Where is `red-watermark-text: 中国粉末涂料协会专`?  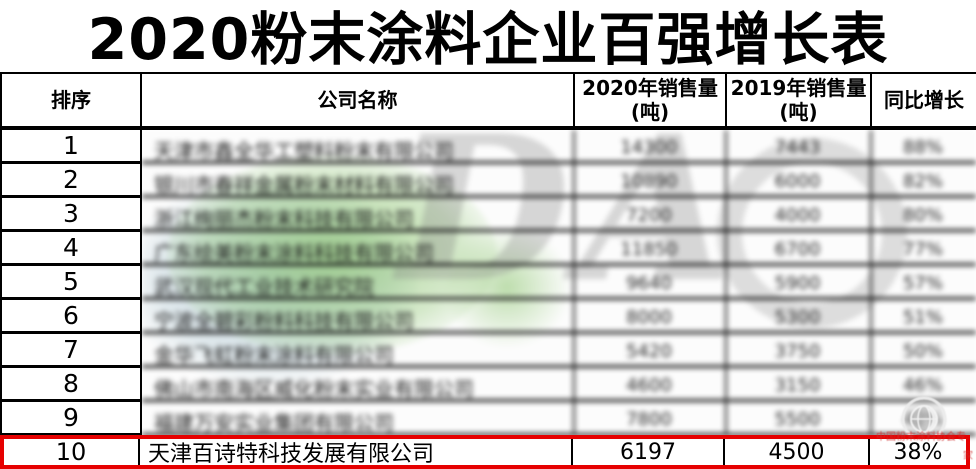
red-watermark-text: 中国粉末涂料协会专 is located at coordinates (921, 437).